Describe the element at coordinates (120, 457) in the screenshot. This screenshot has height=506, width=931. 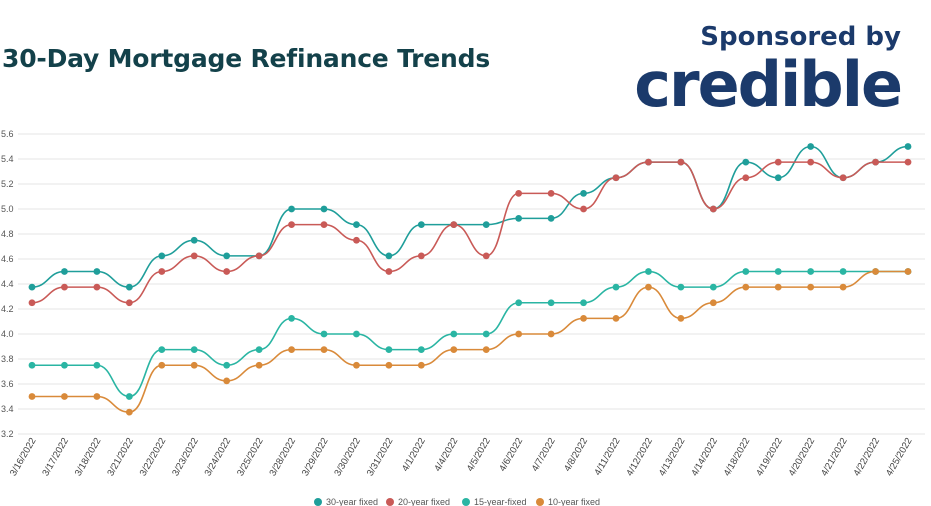
I see `x-tick-label: 3/21/2022` at that location.